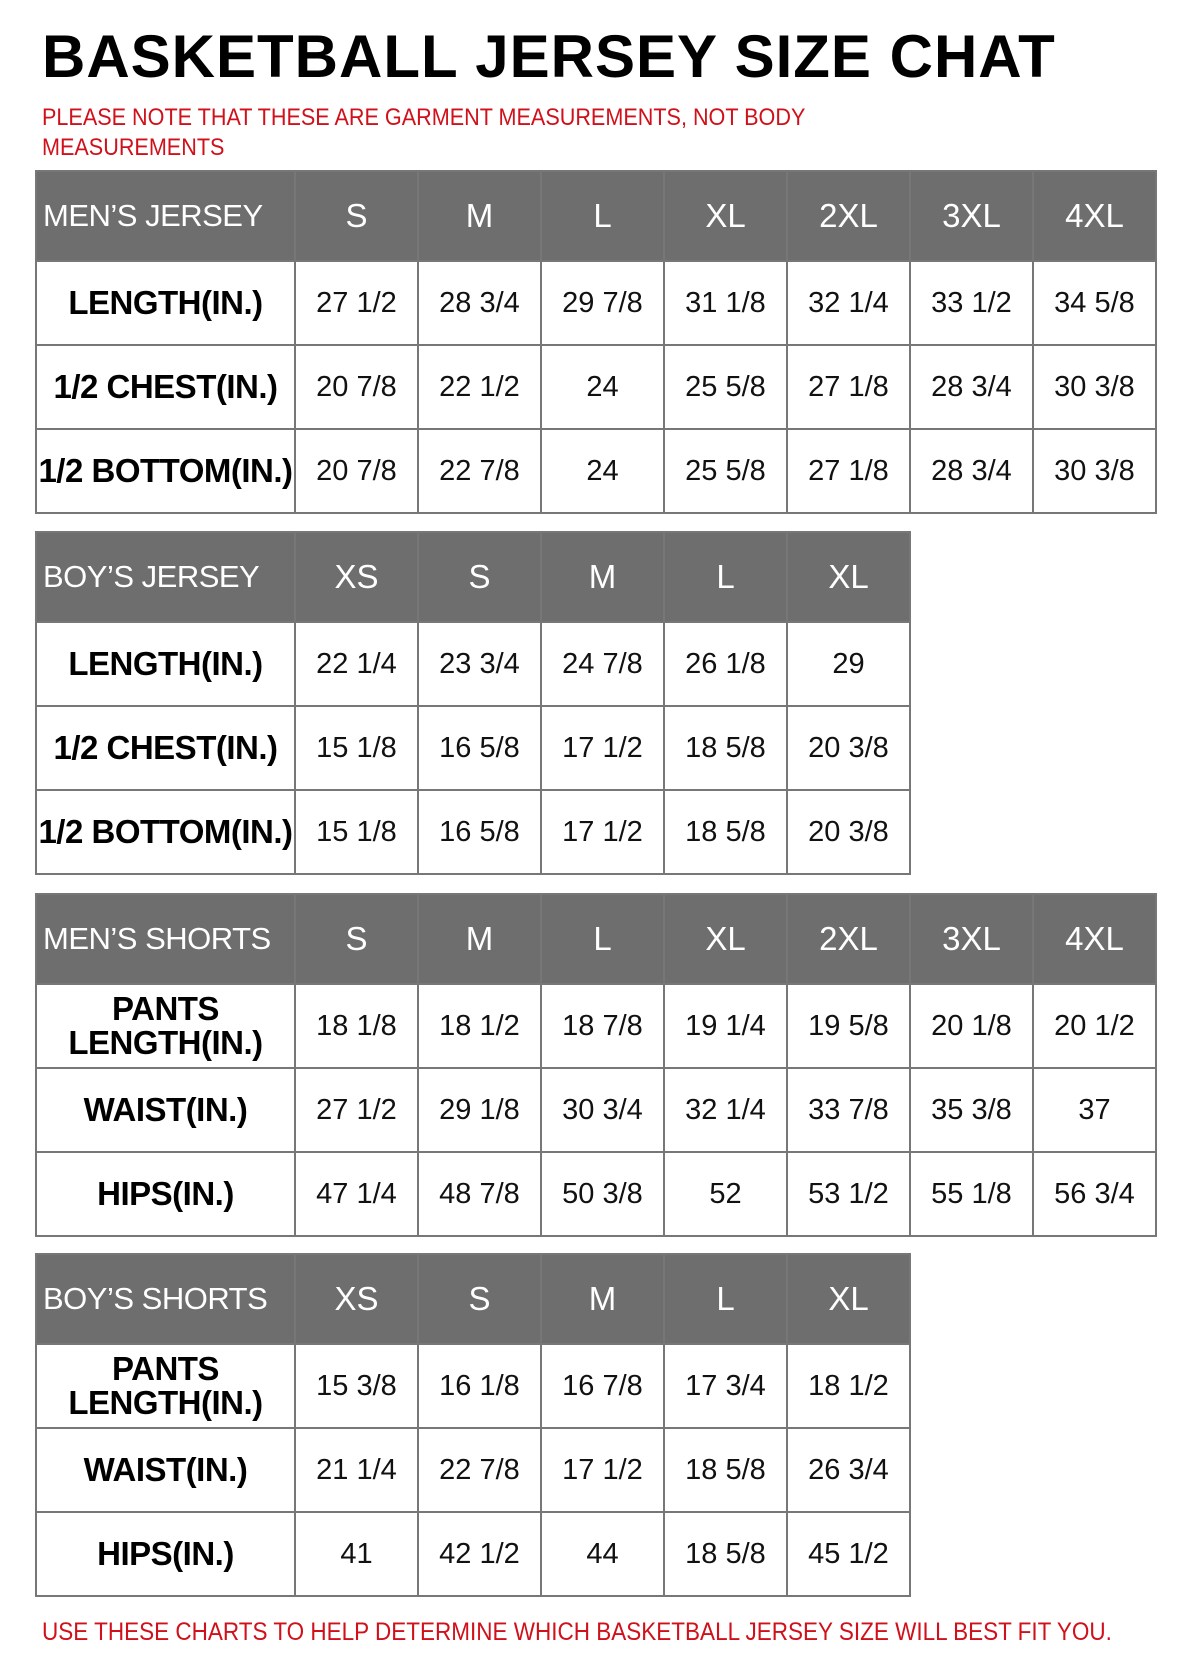 Image resolution: width=1200 pixels, height=1679 pixels. What do you see at coordinates (356, 1554) in the screenshot?
I see `measurement-value: 41` at bounding box center [356, 1554].